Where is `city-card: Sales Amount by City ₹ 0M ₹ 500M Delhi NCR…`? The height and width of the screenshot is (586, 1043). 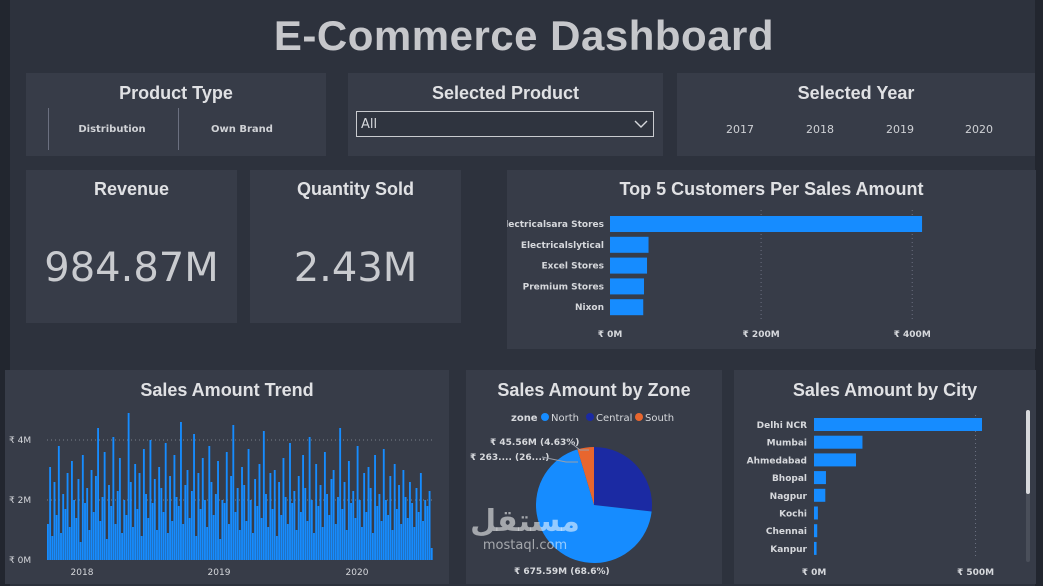 city-card: Sales Amount by City ₹ 0M ₹ 500M Delhi NCR… is located at coordinates (885, 477).